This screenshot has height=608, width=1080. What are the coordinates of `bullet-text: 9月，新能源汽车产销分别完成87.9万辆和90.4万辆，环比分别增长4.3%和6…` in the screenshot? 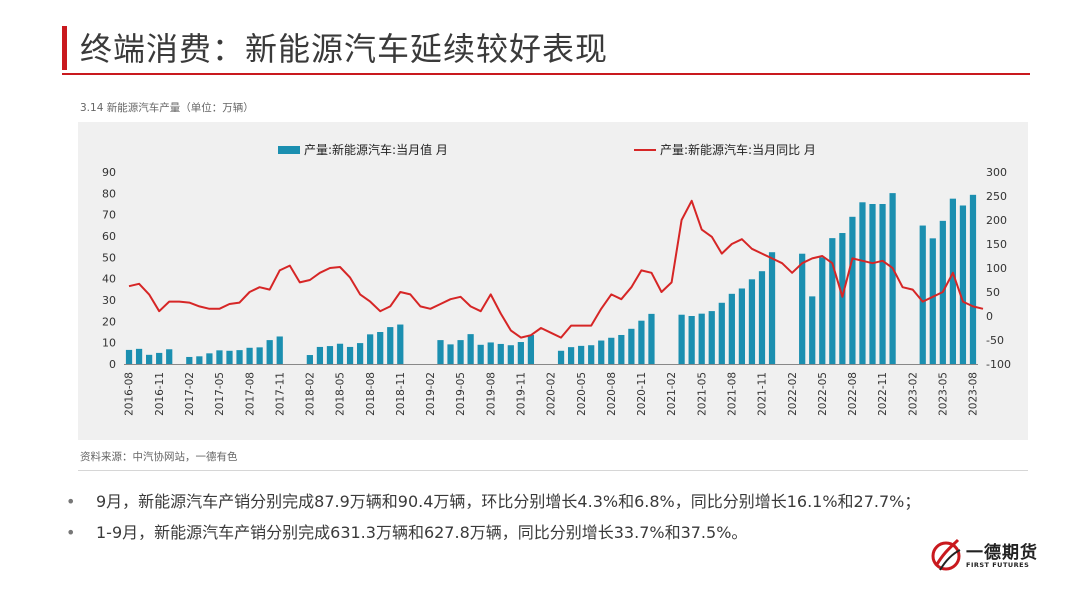 It's located at (508, 501).